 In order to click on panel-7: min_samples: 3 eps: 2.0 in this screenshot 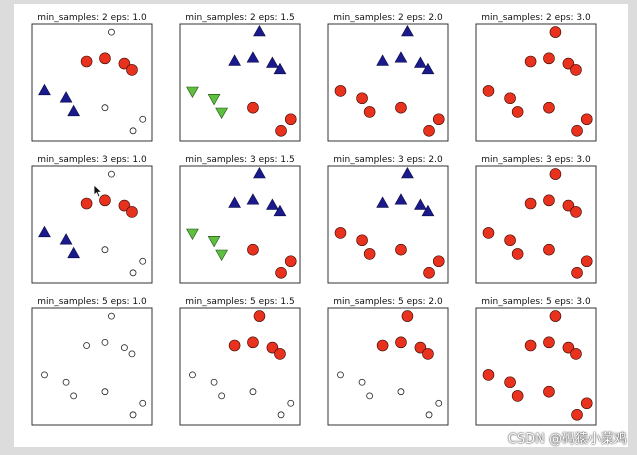, I will do `click(388, 219)`.